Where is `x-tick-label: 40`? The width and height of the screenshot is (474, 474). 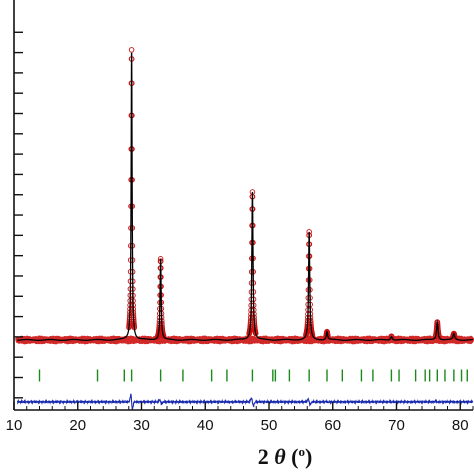
x-tick-label: 40 is located at coordinates (205, 425).